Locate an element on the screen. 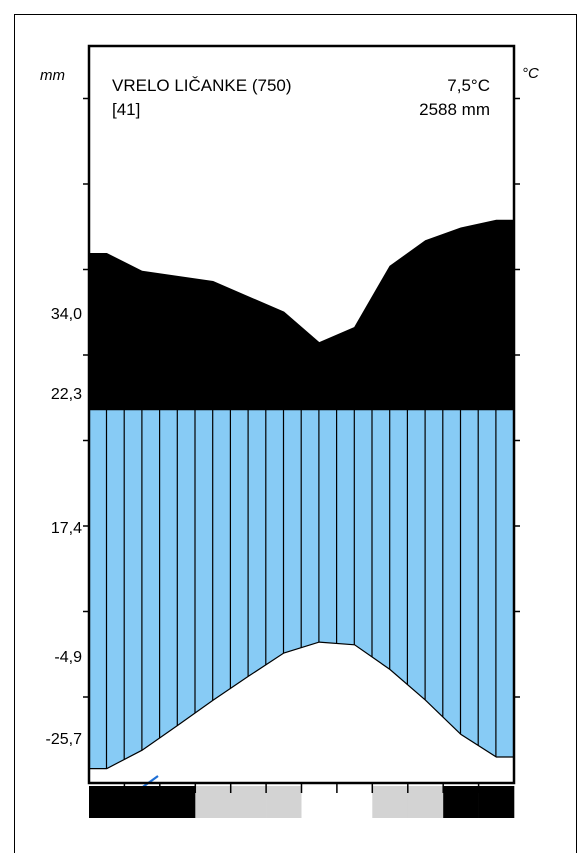 The height and width of the screenshot is (853, 581). left-axis-label: 22,3 is located at coordinates (66, 394).